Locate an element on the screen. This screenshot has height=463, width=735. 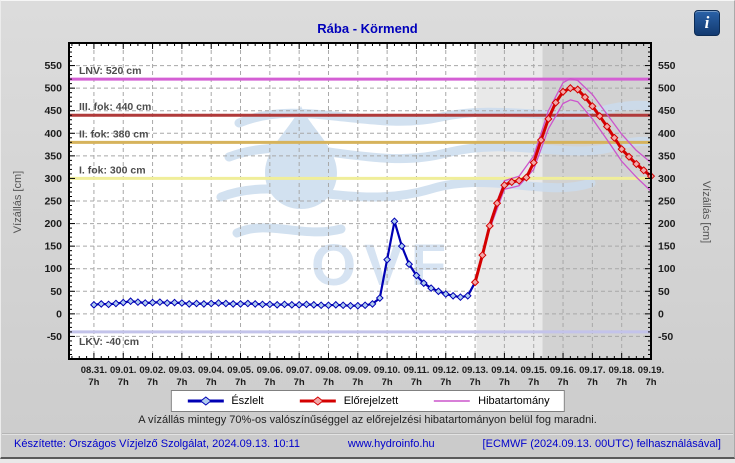
info-icon-glyph: i is located at coordinates (707, 22).